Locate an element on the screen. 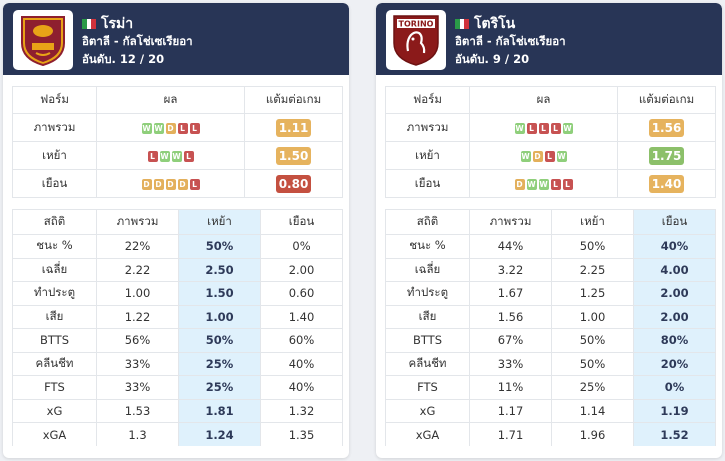 This screenshot has width=725, height=461. stat-home: 2.25 is located at coordinates (592, 269).